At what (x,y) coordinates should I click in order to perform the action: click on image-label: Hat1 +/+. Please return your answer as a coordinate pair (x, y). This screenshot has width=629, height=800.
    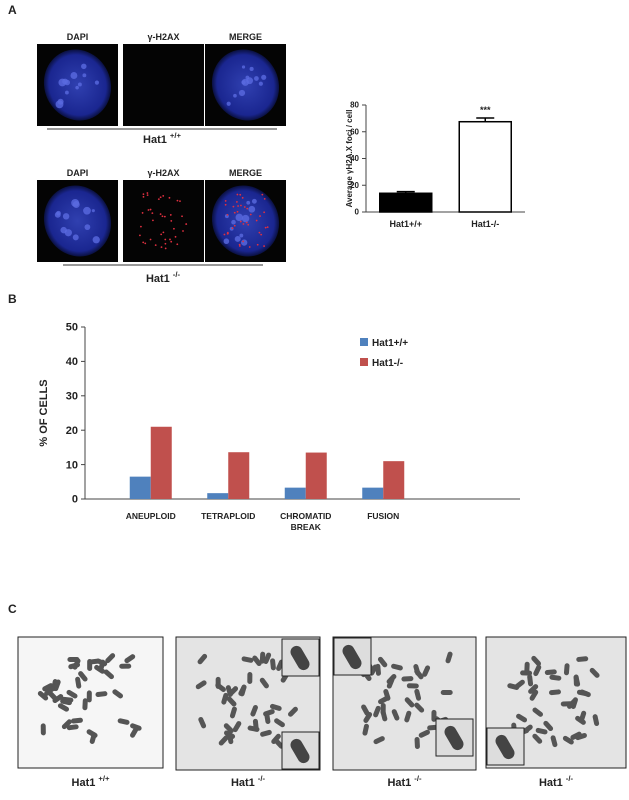
    Looking at the image, I should click on (91, 781).